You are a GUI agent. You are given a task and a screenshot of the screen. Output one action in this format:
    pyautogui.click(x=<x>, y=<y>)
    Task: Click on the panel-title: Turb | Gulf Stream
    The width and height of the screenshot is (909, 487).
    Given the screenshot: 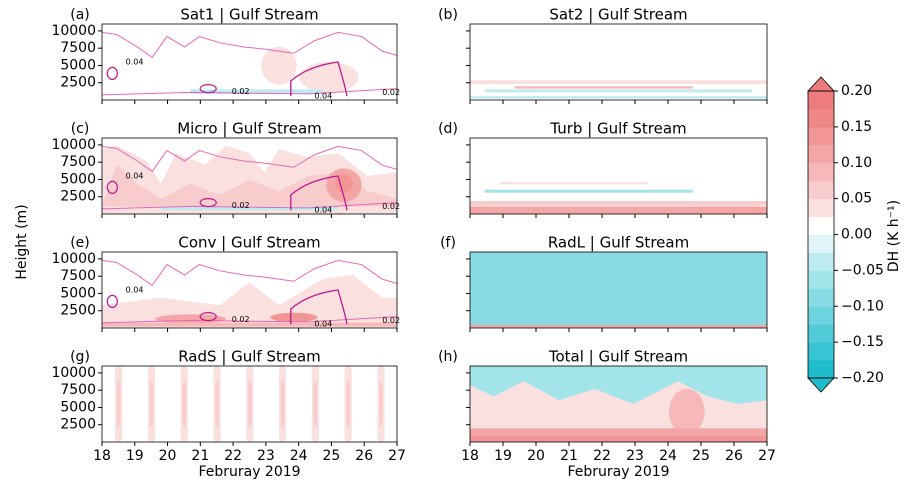 What is the action you would take?
    pyautogui.click(x=617, y=129)
    